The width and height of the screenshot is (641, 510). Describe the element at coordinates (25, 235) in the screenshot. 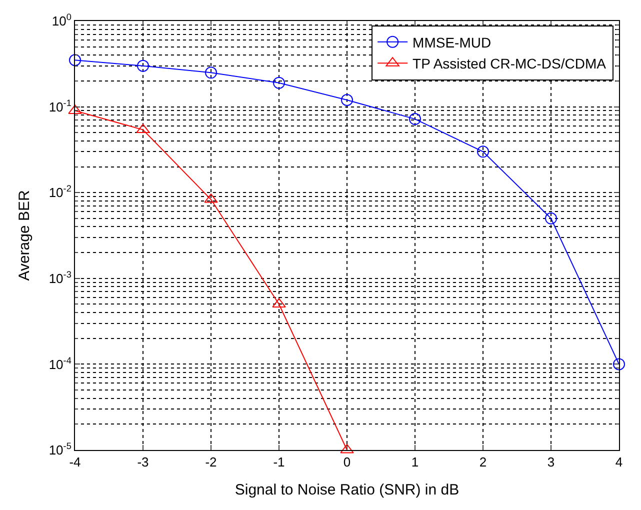

I see `y-axis-title: Average BER` at that location.